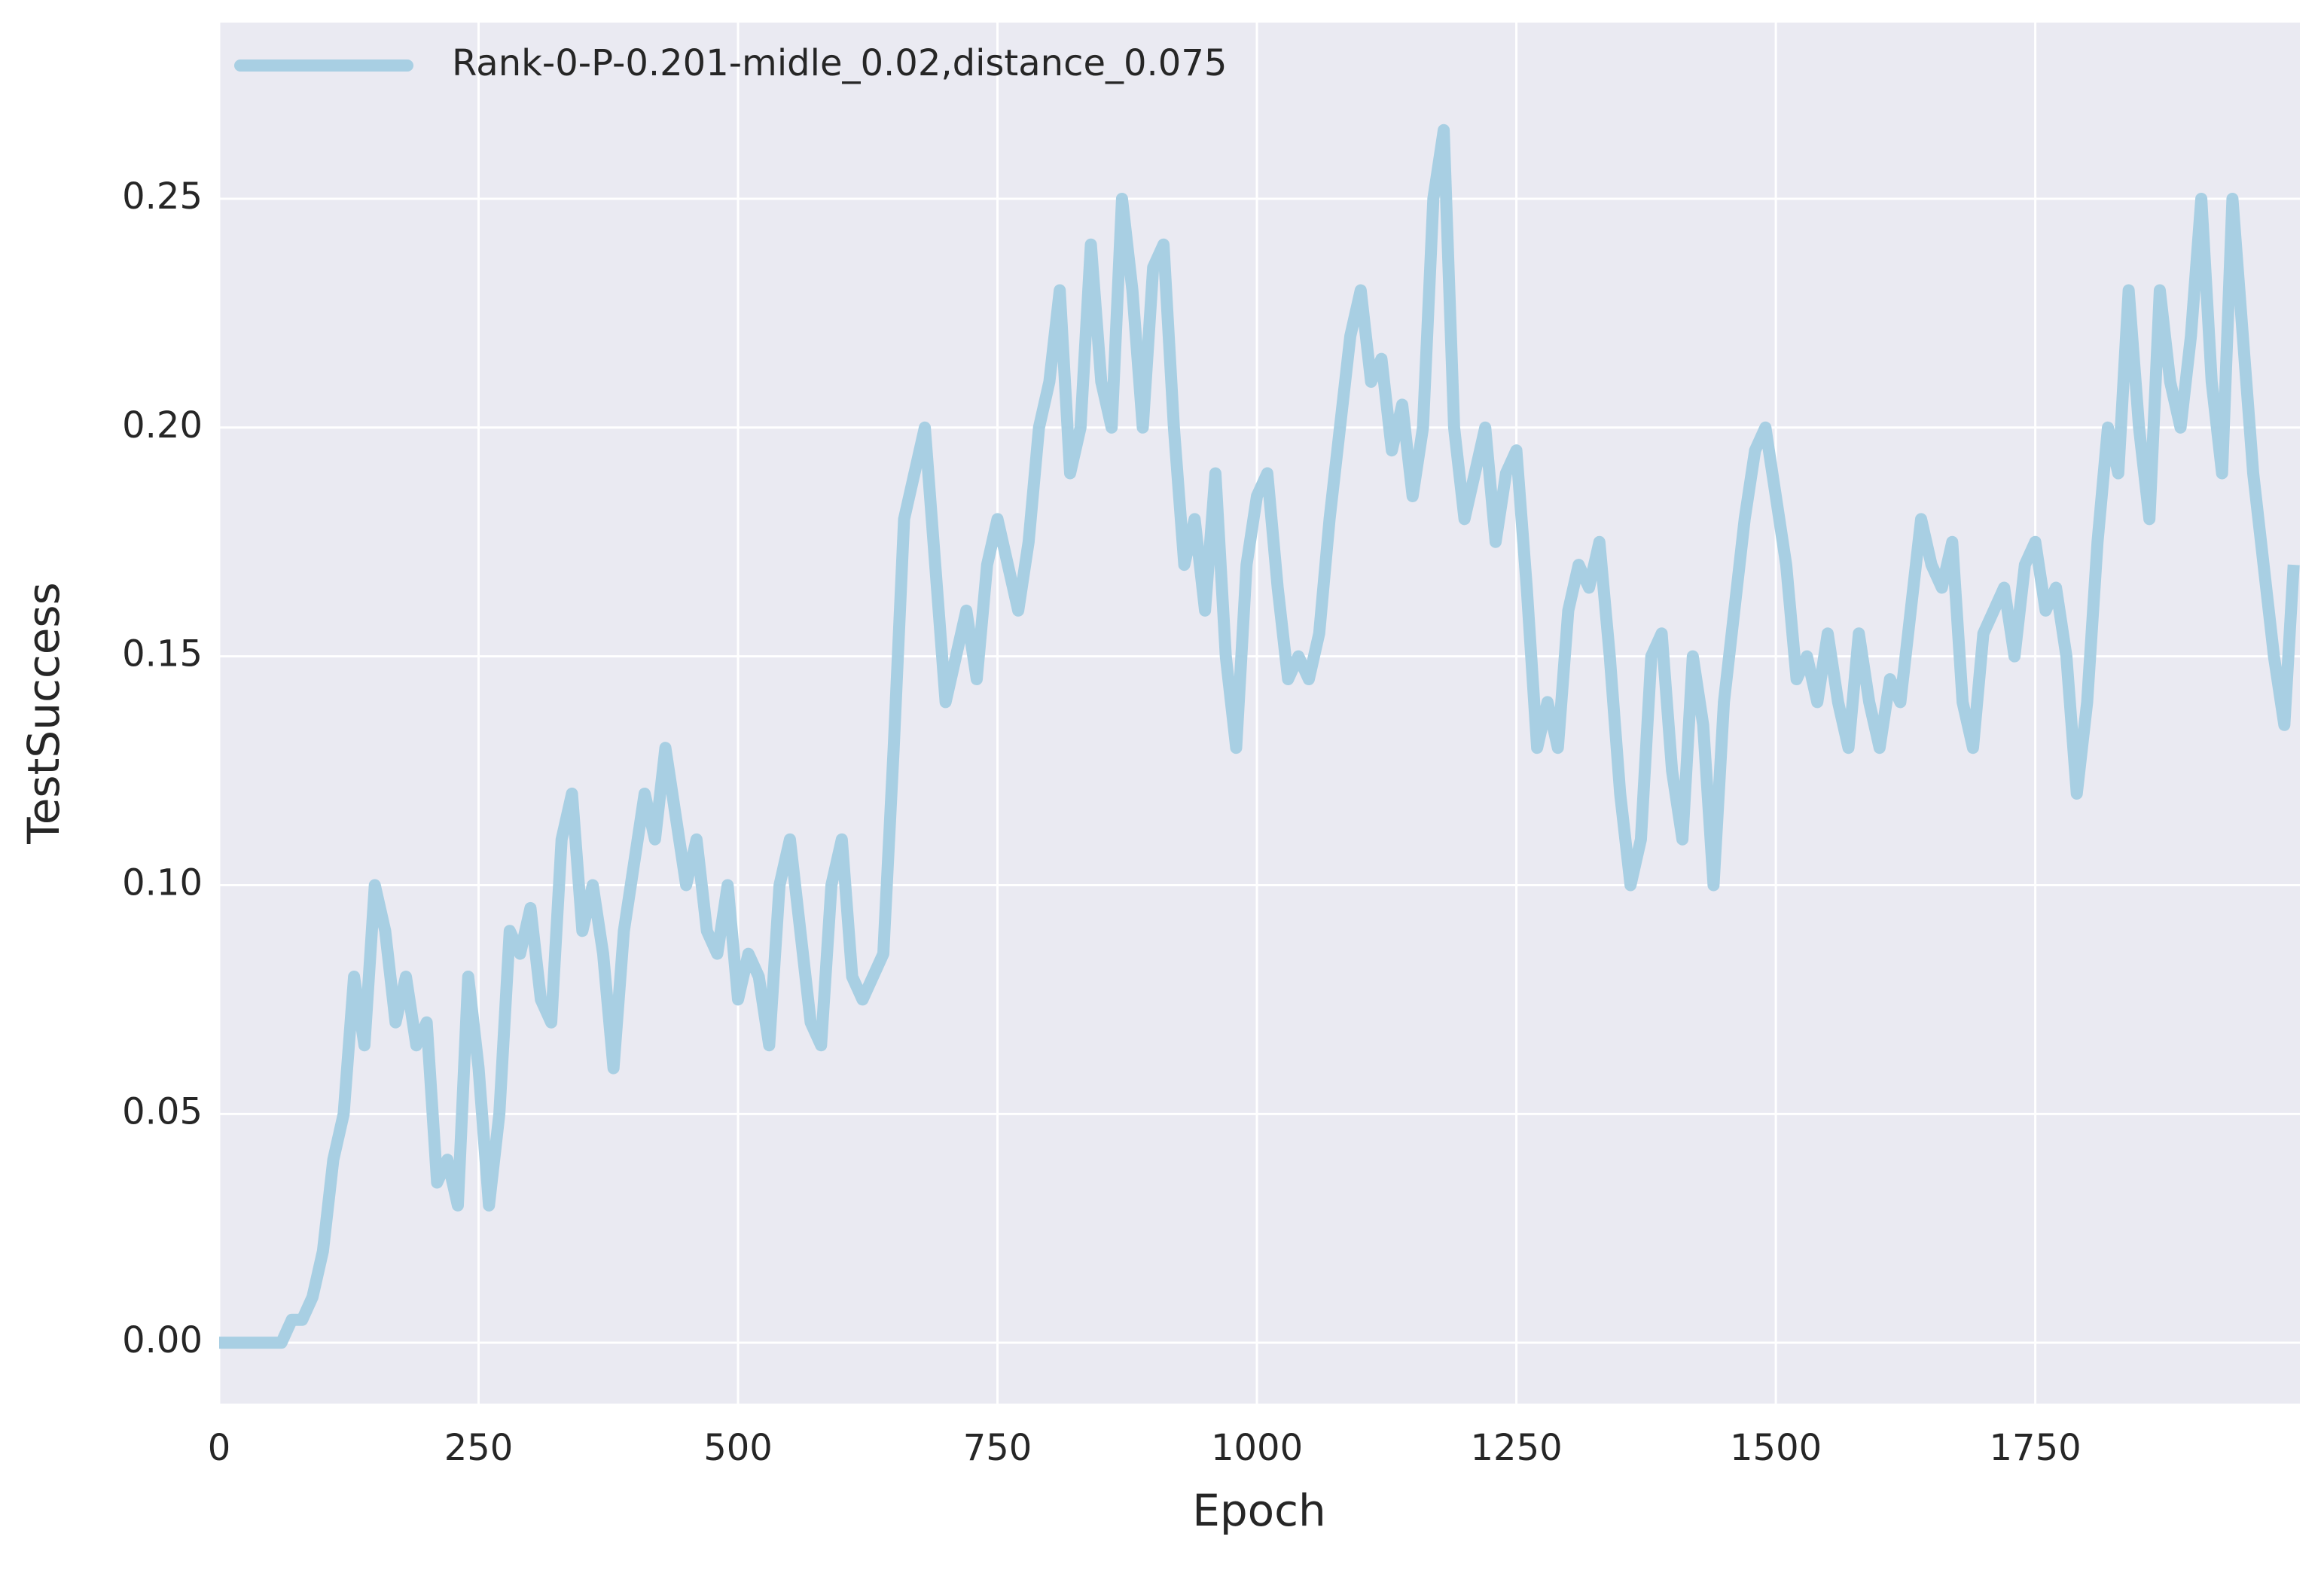 Image resolution: width=2324 pixels, height=1570 pixels. What do you see at coordinates (162, 197) in the screenshot?
I see `y-tick-label: 0.25` at bounding box center [162, 197].